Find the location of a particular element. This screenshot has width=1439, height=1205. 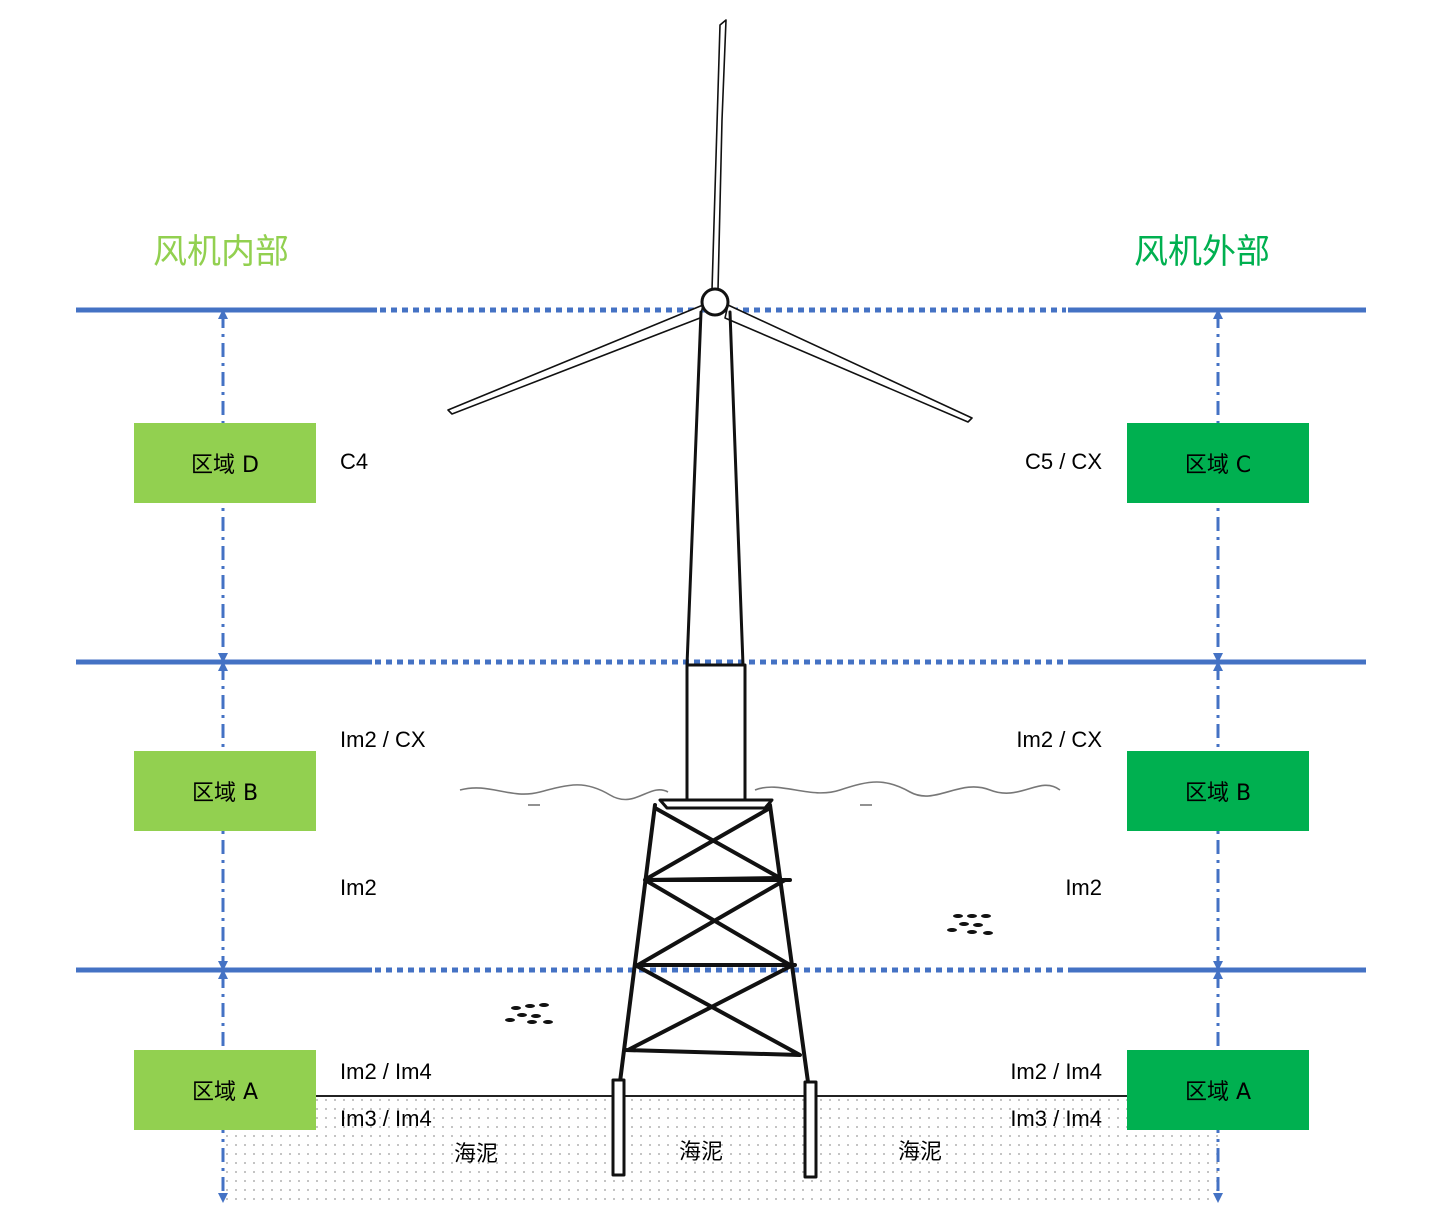

seabed-mud-area is located at coordinates (720, 1148).